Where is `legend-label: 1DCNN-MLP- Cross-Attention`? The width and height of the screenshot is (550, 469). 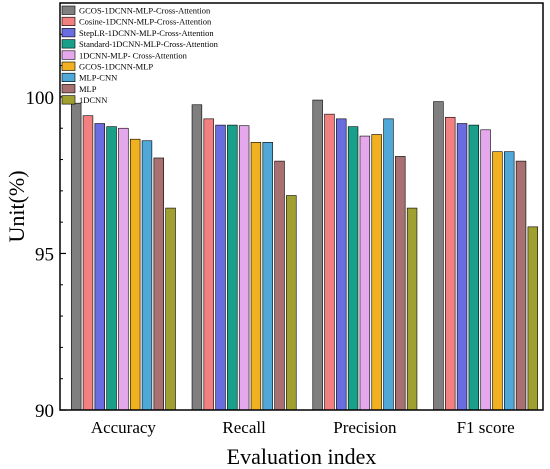
legend-label: 1DCNN-MLP- Cross-Attention is located at coordinates (133, 55).